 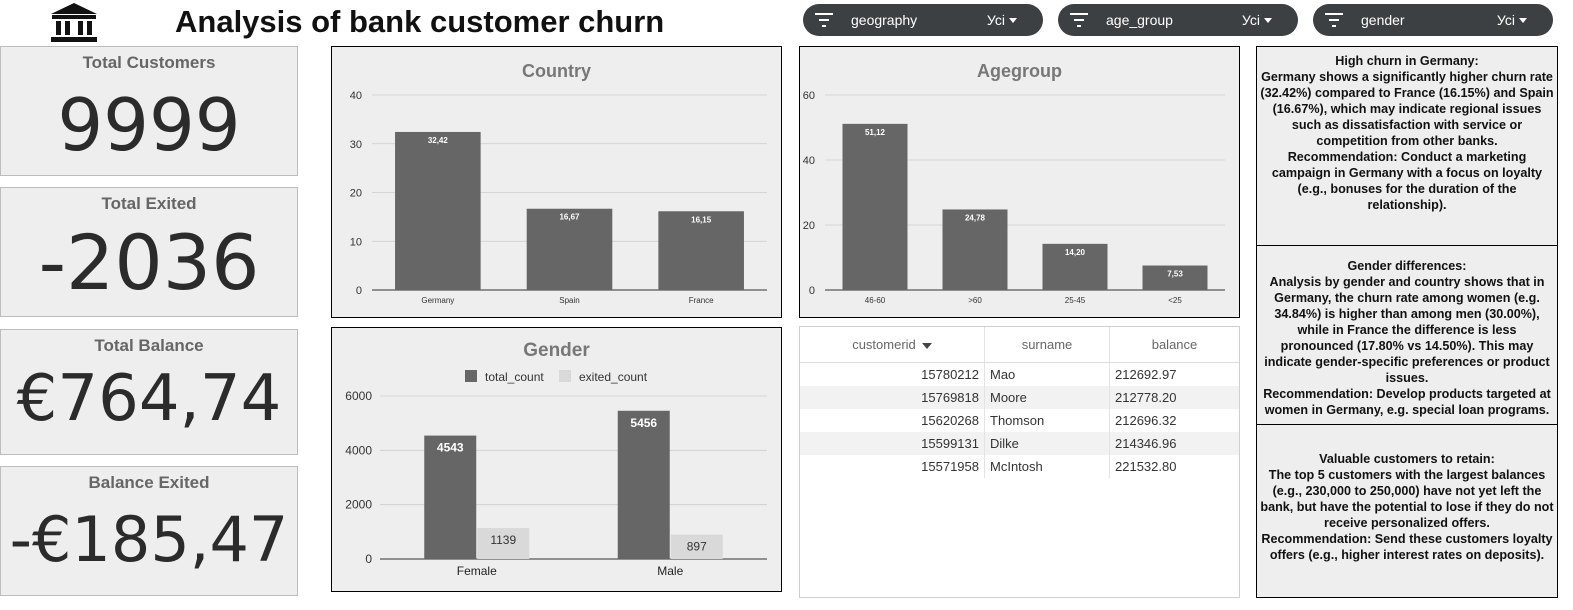 I want to click on data-label: 4543, so click(x=450, y=448).